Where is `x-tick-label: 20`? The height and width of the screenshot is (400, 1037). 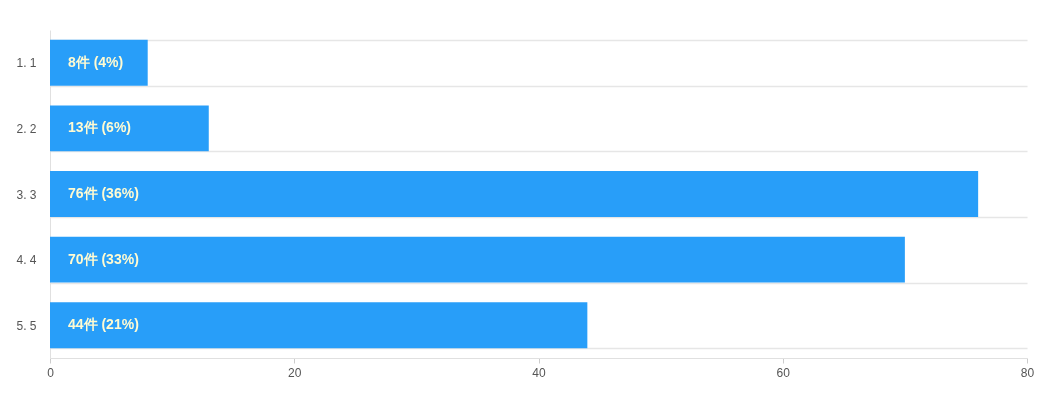 x-tick-label: 20 is located at coordinates (295, 372).